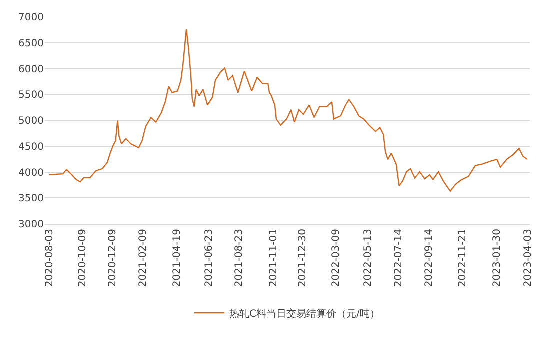 This screenshot has height=340, width=550. Describe the element at coordinates (430, 258) in the screenshot. I see `x-tick-label: 2022-09-14` at that location.